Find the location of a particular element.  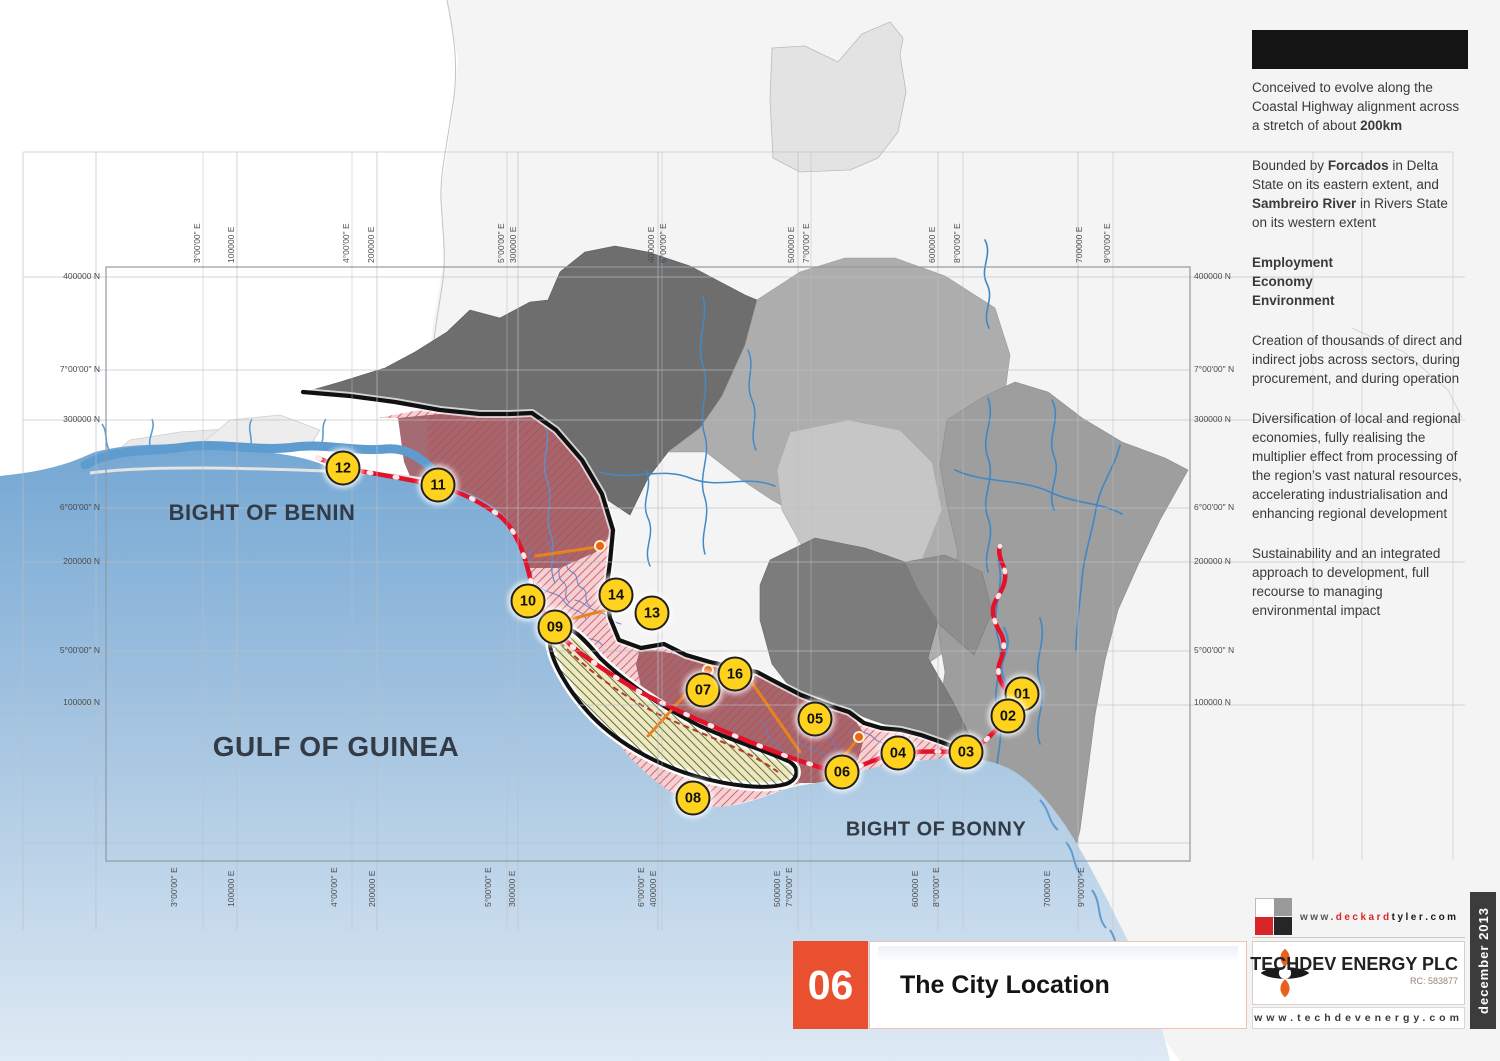

title-box-accent is located at coordinates (1058, 954).